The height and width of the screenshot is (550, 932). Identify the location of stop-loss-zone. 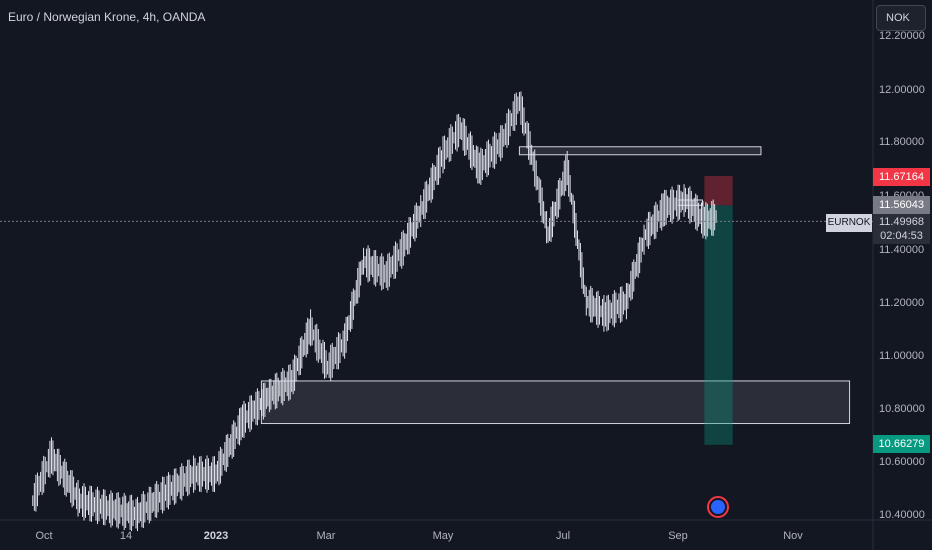
(718, 191).